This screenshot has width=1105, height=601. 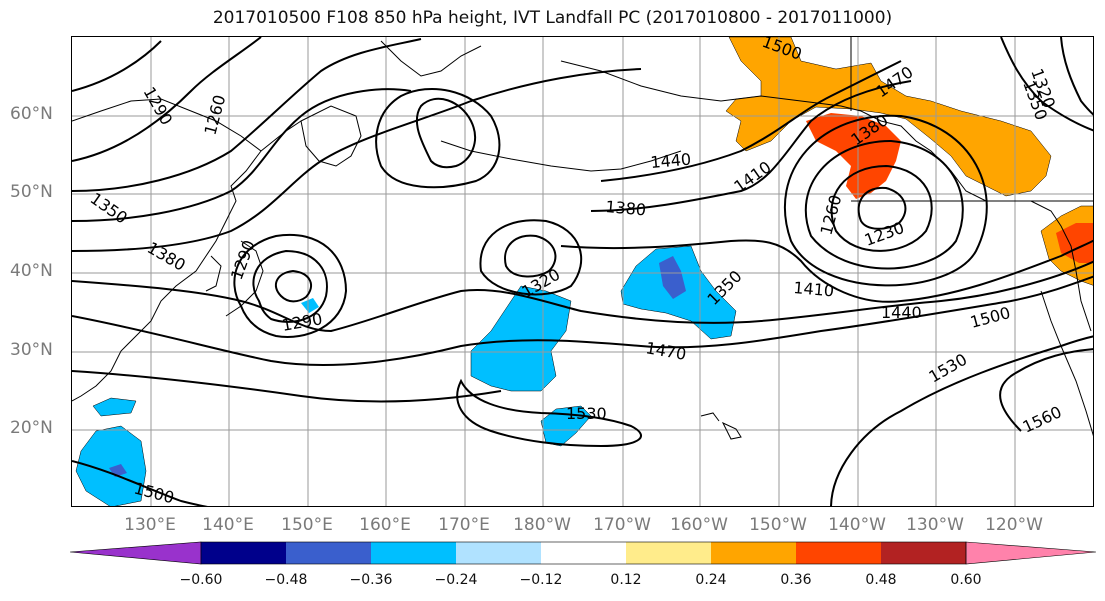 I want to click on negative-anomaly-small, so click(x=114, y=407).